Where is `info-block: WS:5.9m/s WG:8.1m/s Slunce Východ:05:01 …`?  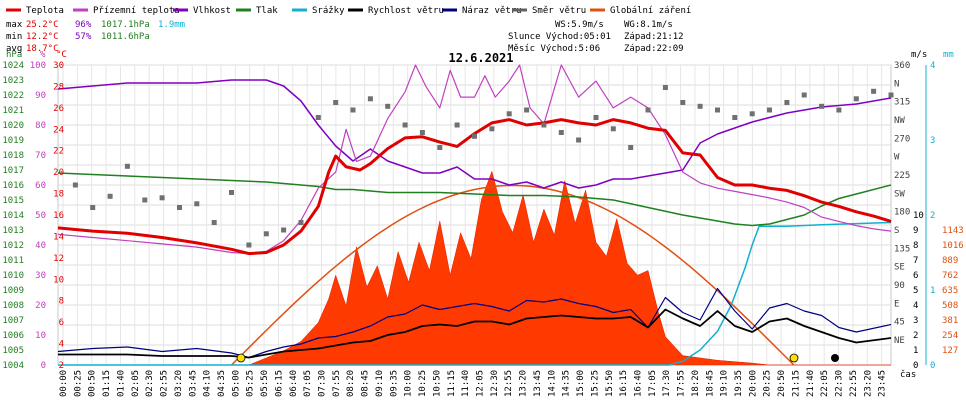
info-block: WS:5.9m/s WG:8.1m/s Slunce Východ:05:01 … is located at coordinates (596, 37).